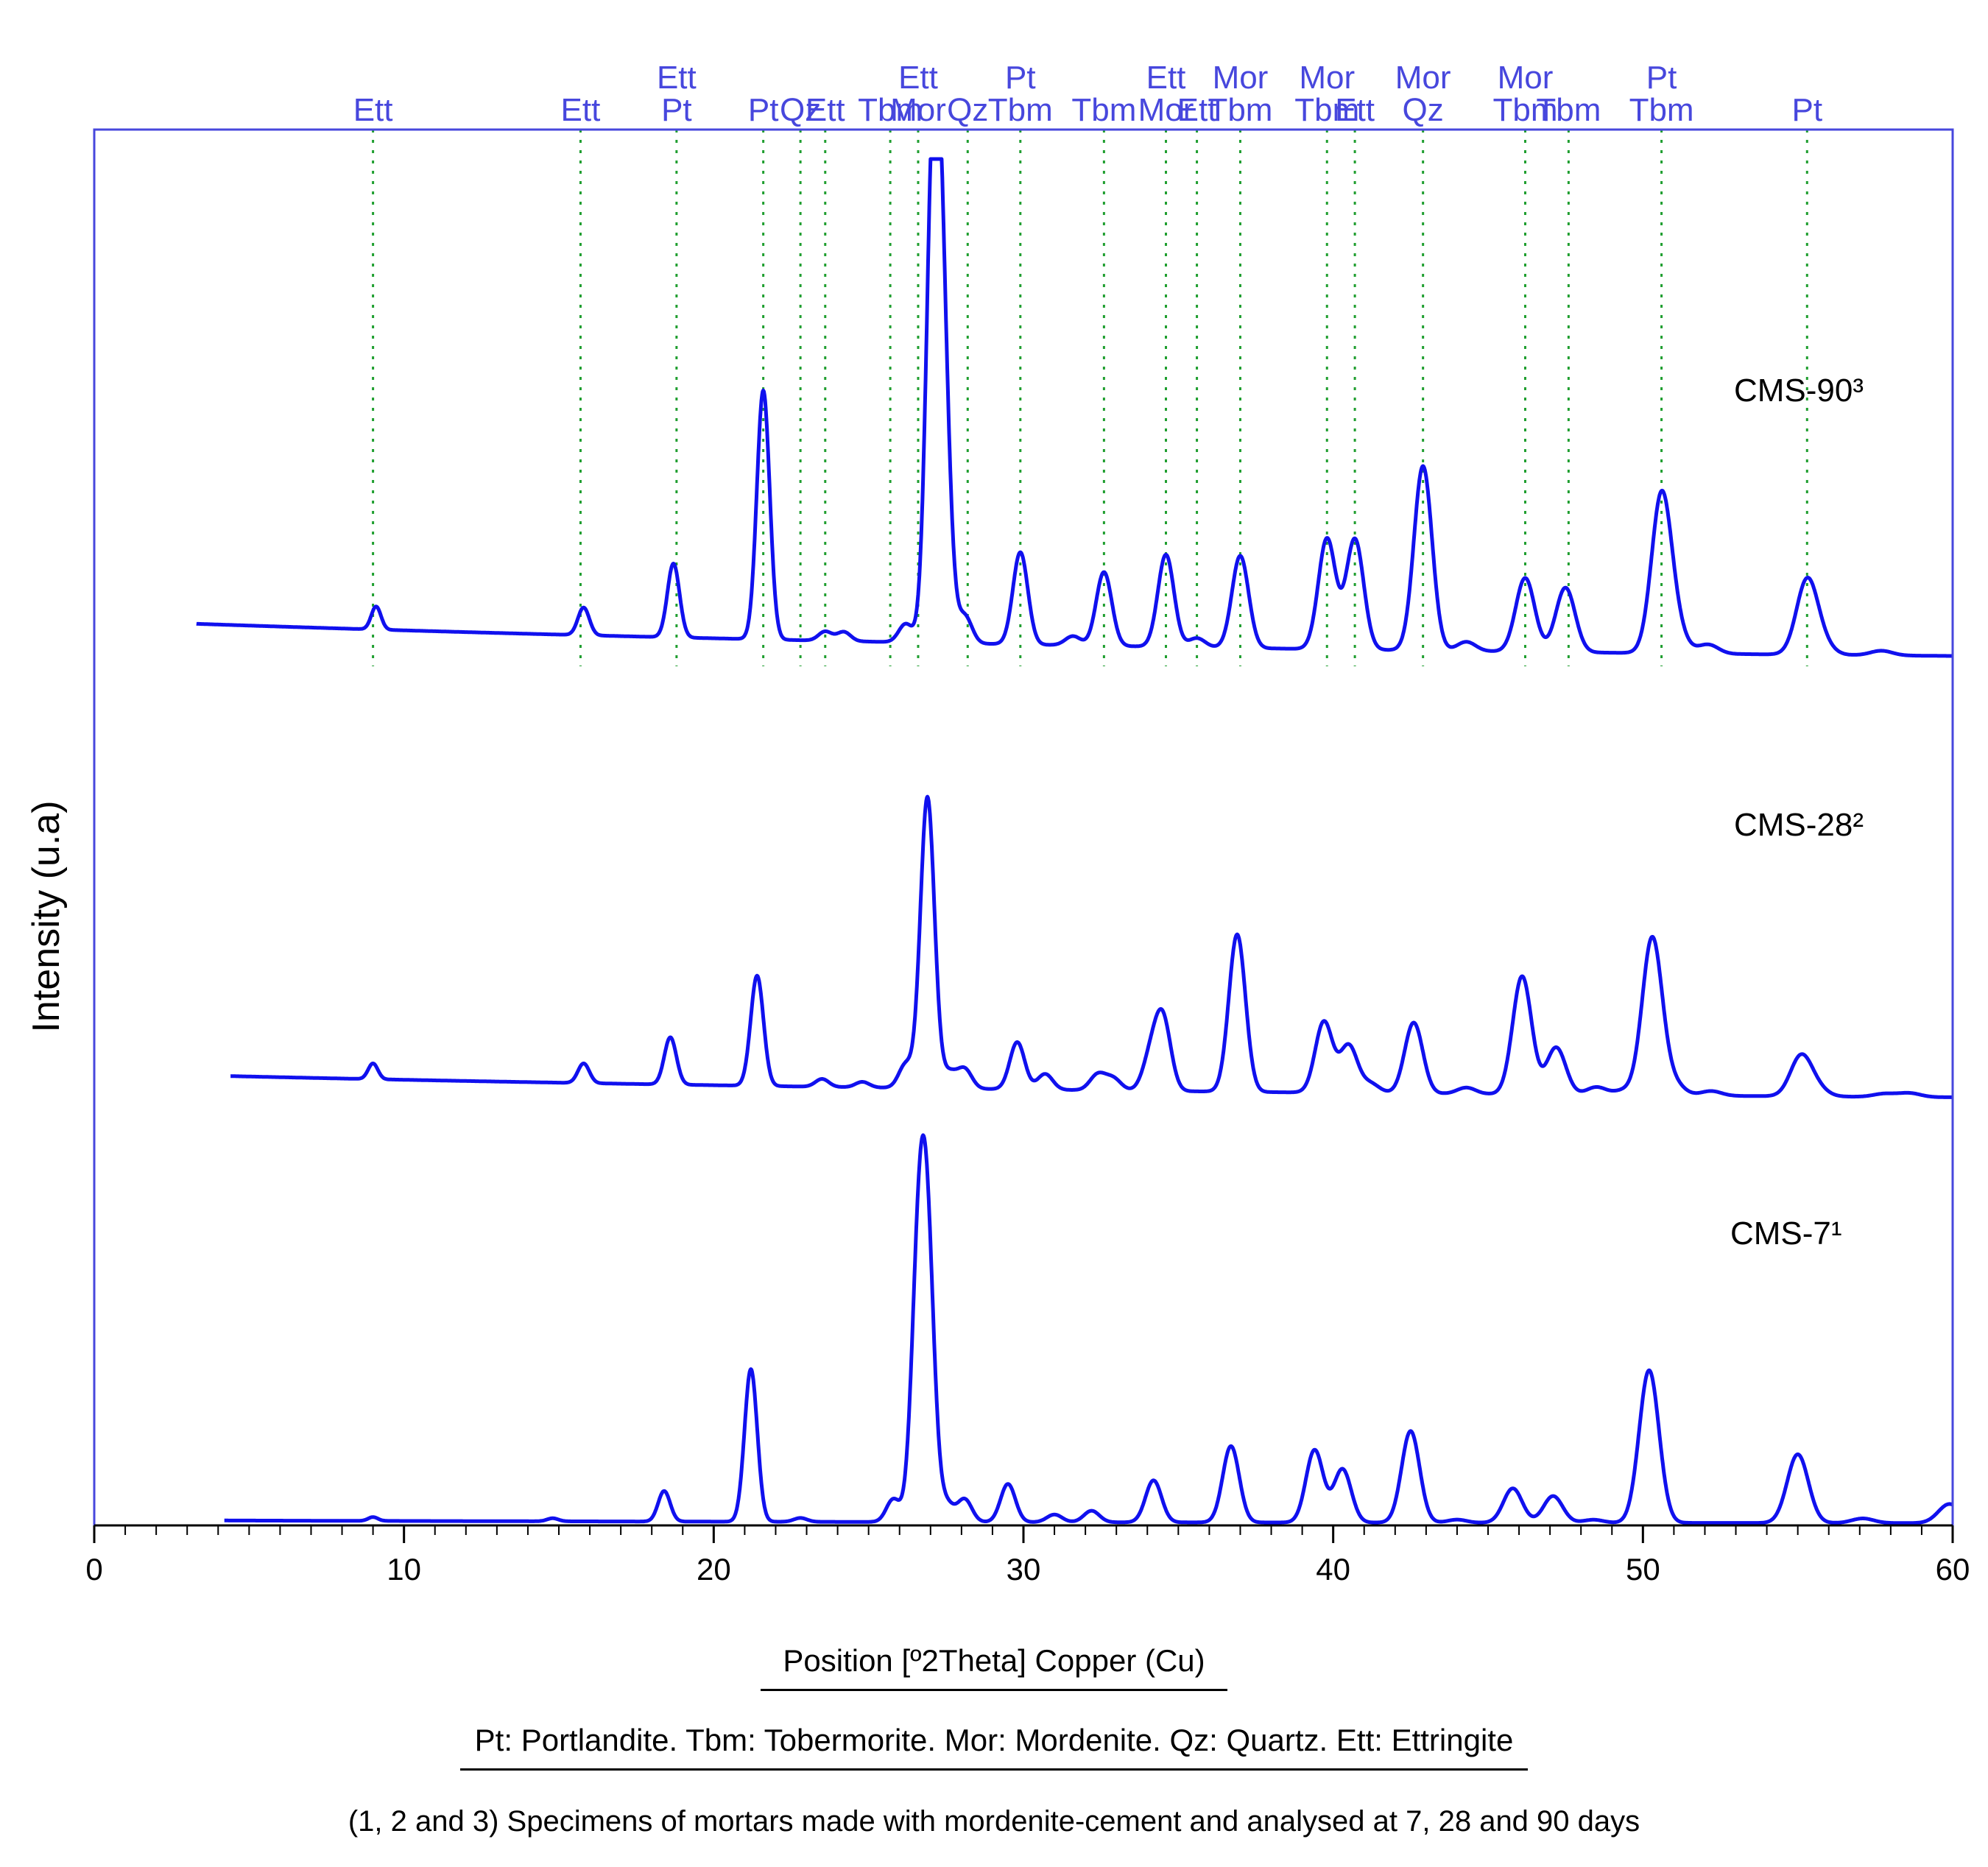 The image size is (1988, 1867). I want to click on series-label: CMS-90³, so click(1799, 391).